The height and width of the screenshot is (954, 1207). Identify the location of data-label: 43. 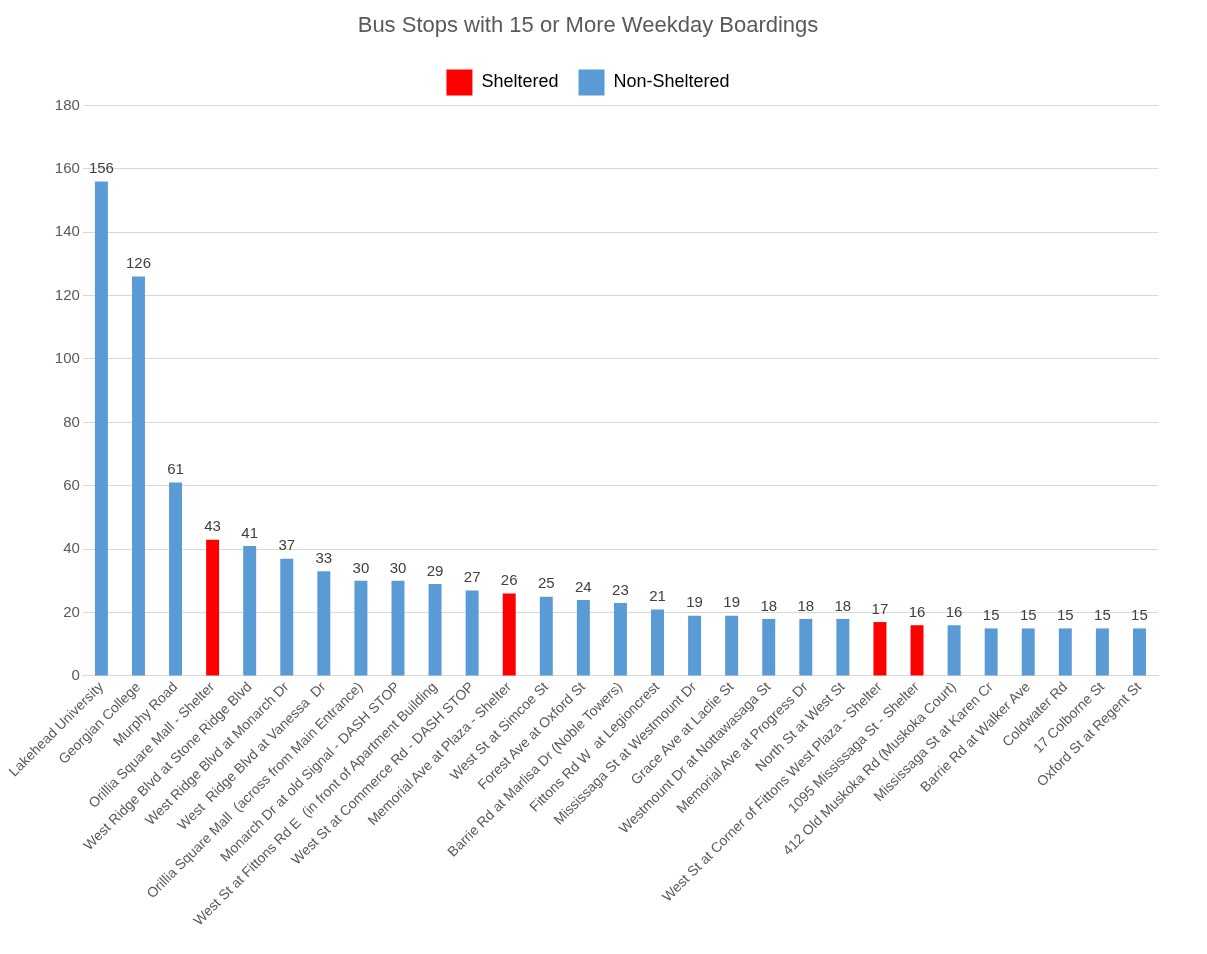
(212, 526).